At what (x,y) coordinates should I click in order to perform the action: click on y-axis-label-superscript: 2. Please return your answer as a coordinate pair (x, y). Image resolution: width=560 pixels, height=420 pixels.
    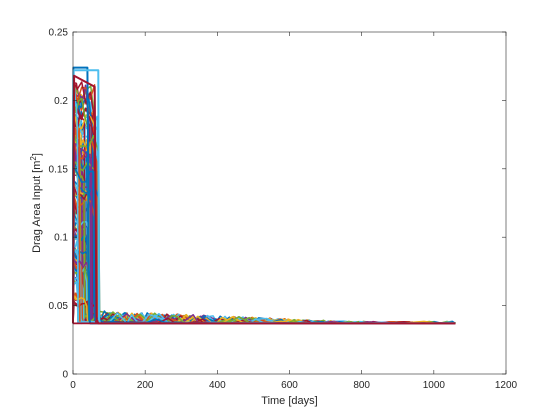
    Looking at the image, I should click on (33, 158).